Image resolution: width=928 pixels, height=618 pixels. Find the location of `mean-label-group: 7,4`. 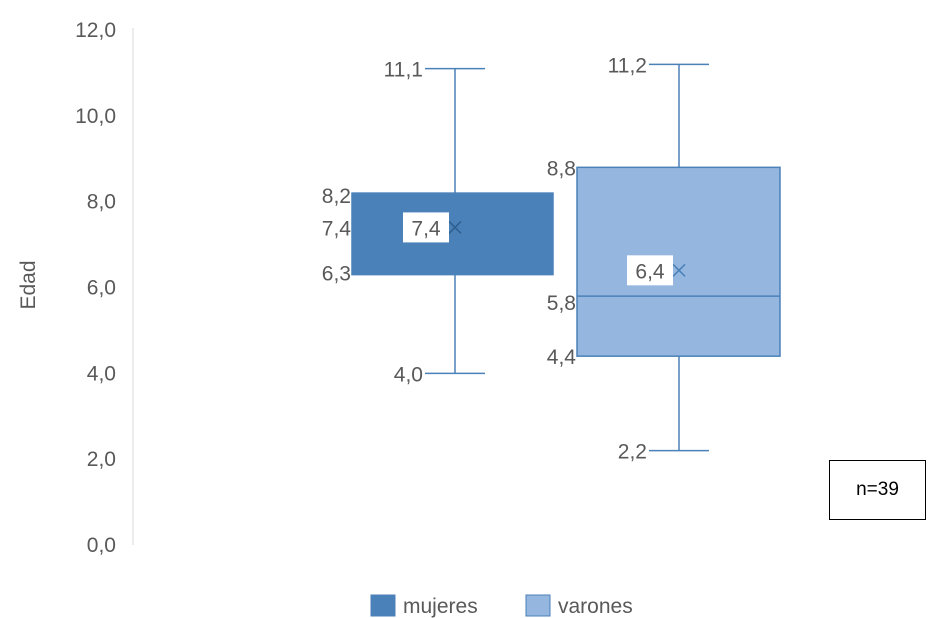

mean-label-group: 7,4 is located at coordinates (426, 227).